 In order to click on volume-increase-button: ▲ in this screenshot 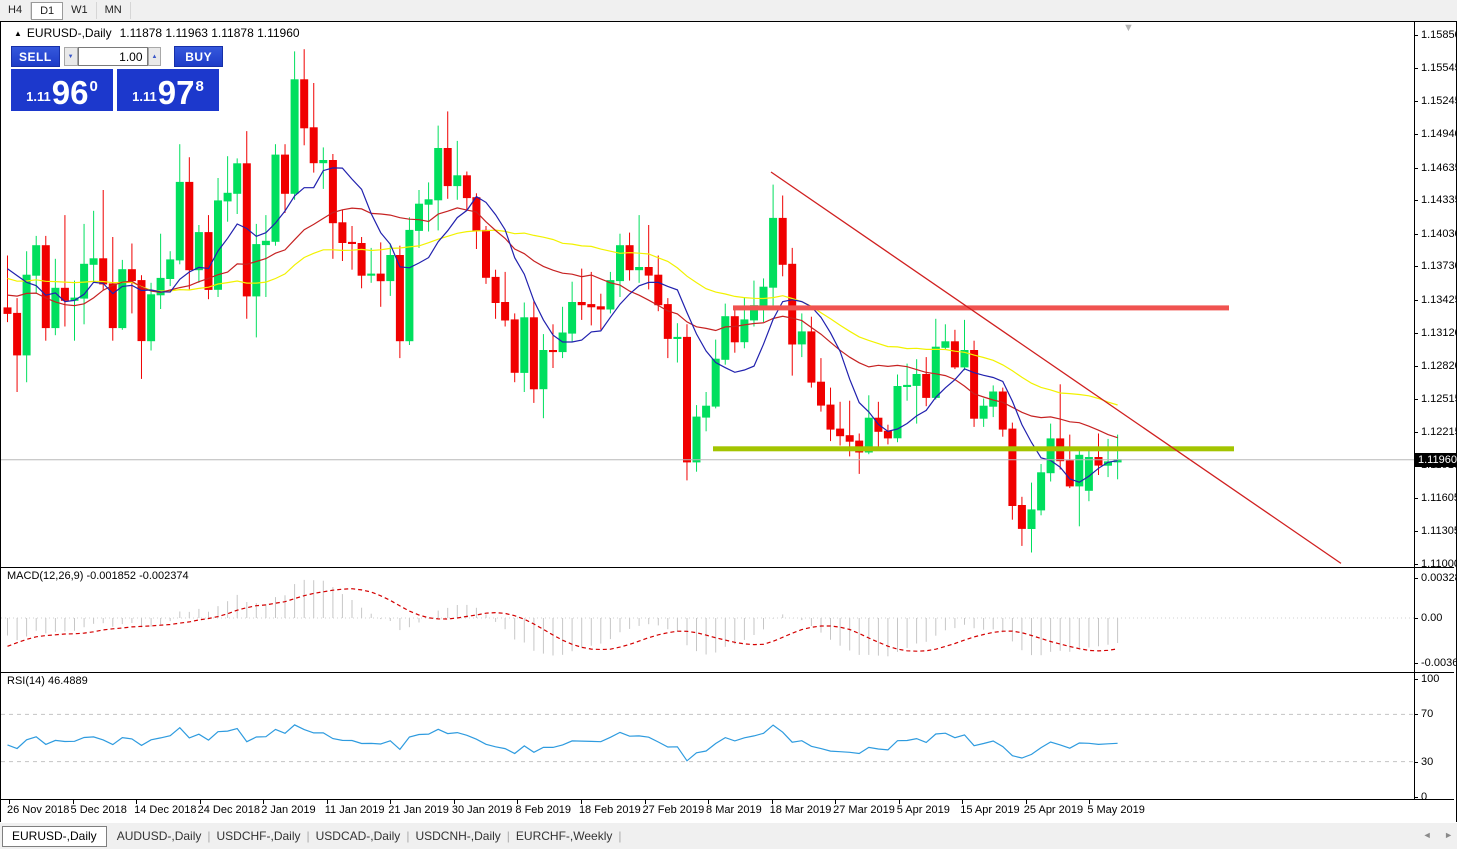, I will do `click(154, 56)`.